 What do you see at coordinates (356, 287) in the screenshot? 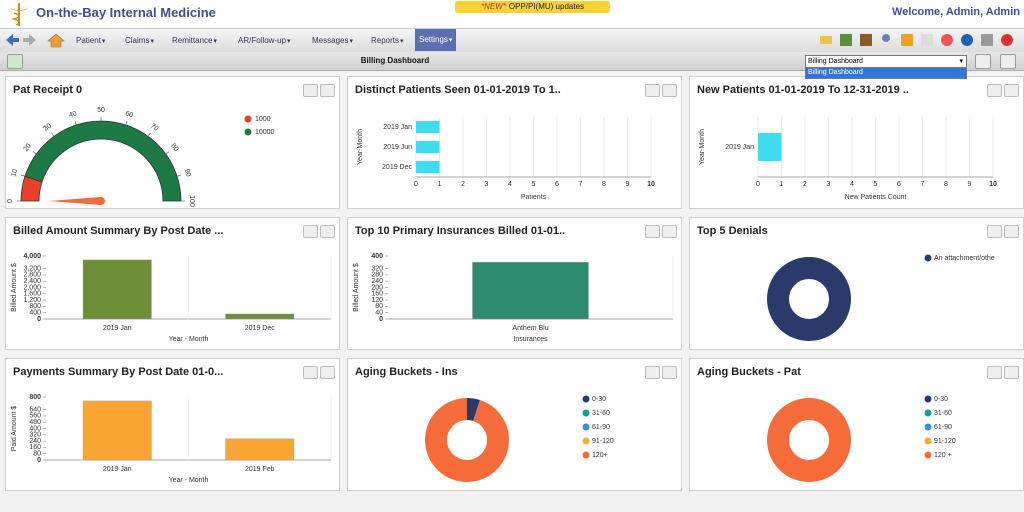
I see `y-axis-label: Billed Amount $` at bounding box center [356, 287].